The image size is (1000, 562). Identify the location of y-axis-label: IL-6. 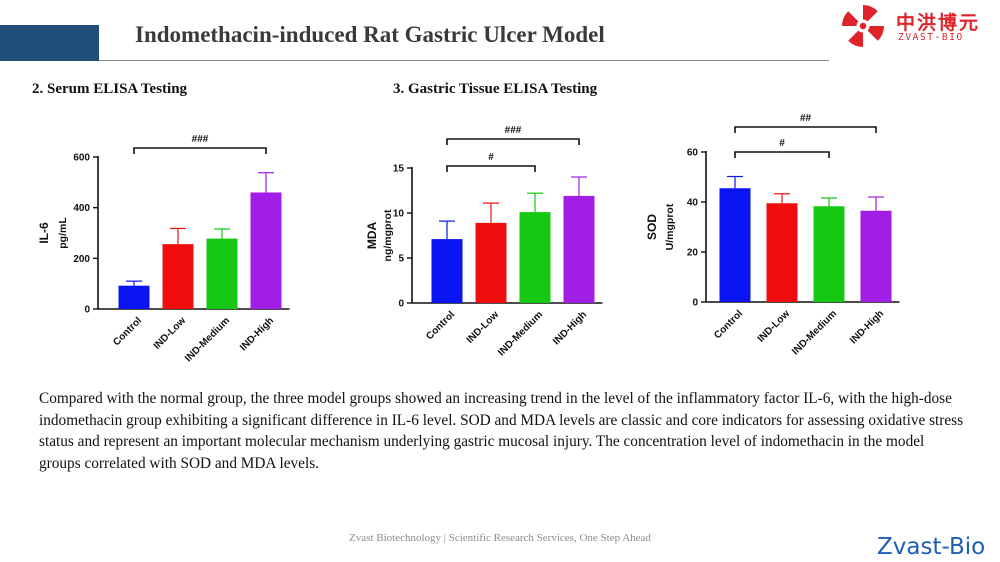
(44, 233).